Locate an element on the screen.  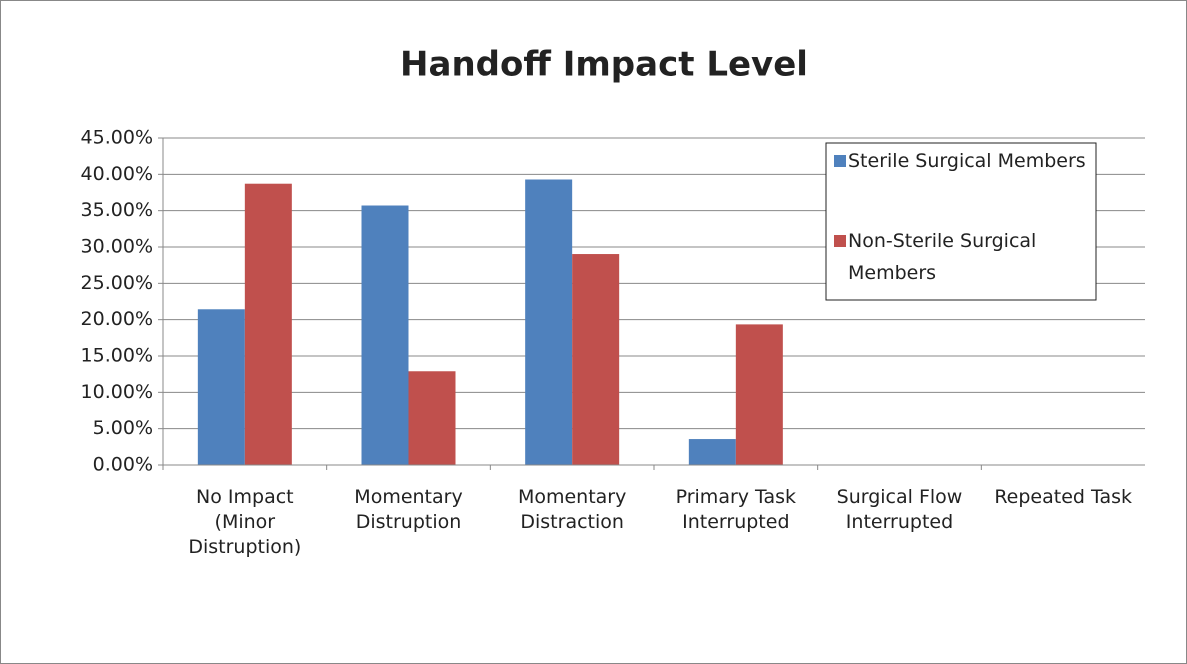
y-tick-label: 35.00% is located at coordinates (117, 210).